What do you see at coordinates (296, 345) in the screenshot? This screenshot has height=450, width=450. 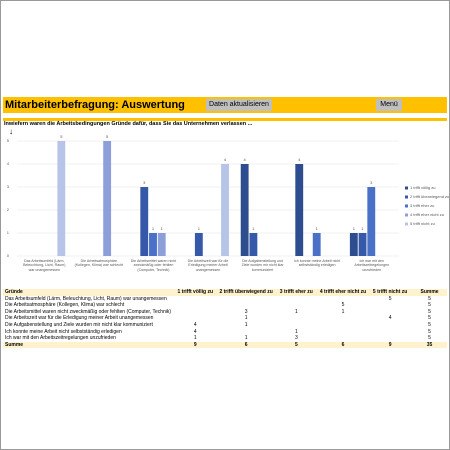 I see `column-sum: 5` at bounding box center [296, 345].